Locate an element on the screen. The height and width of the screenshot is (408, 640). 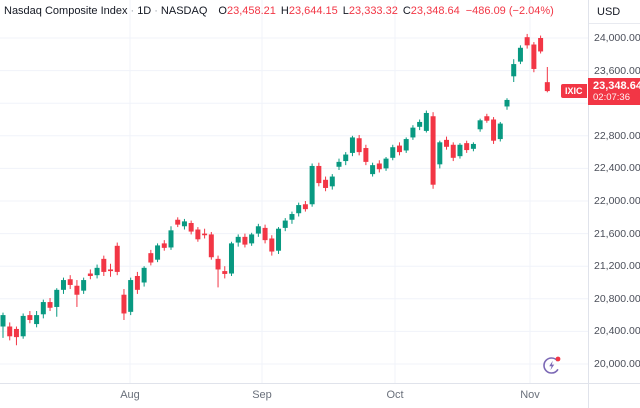
currency-label: USD is located at coordinates (614, 12).